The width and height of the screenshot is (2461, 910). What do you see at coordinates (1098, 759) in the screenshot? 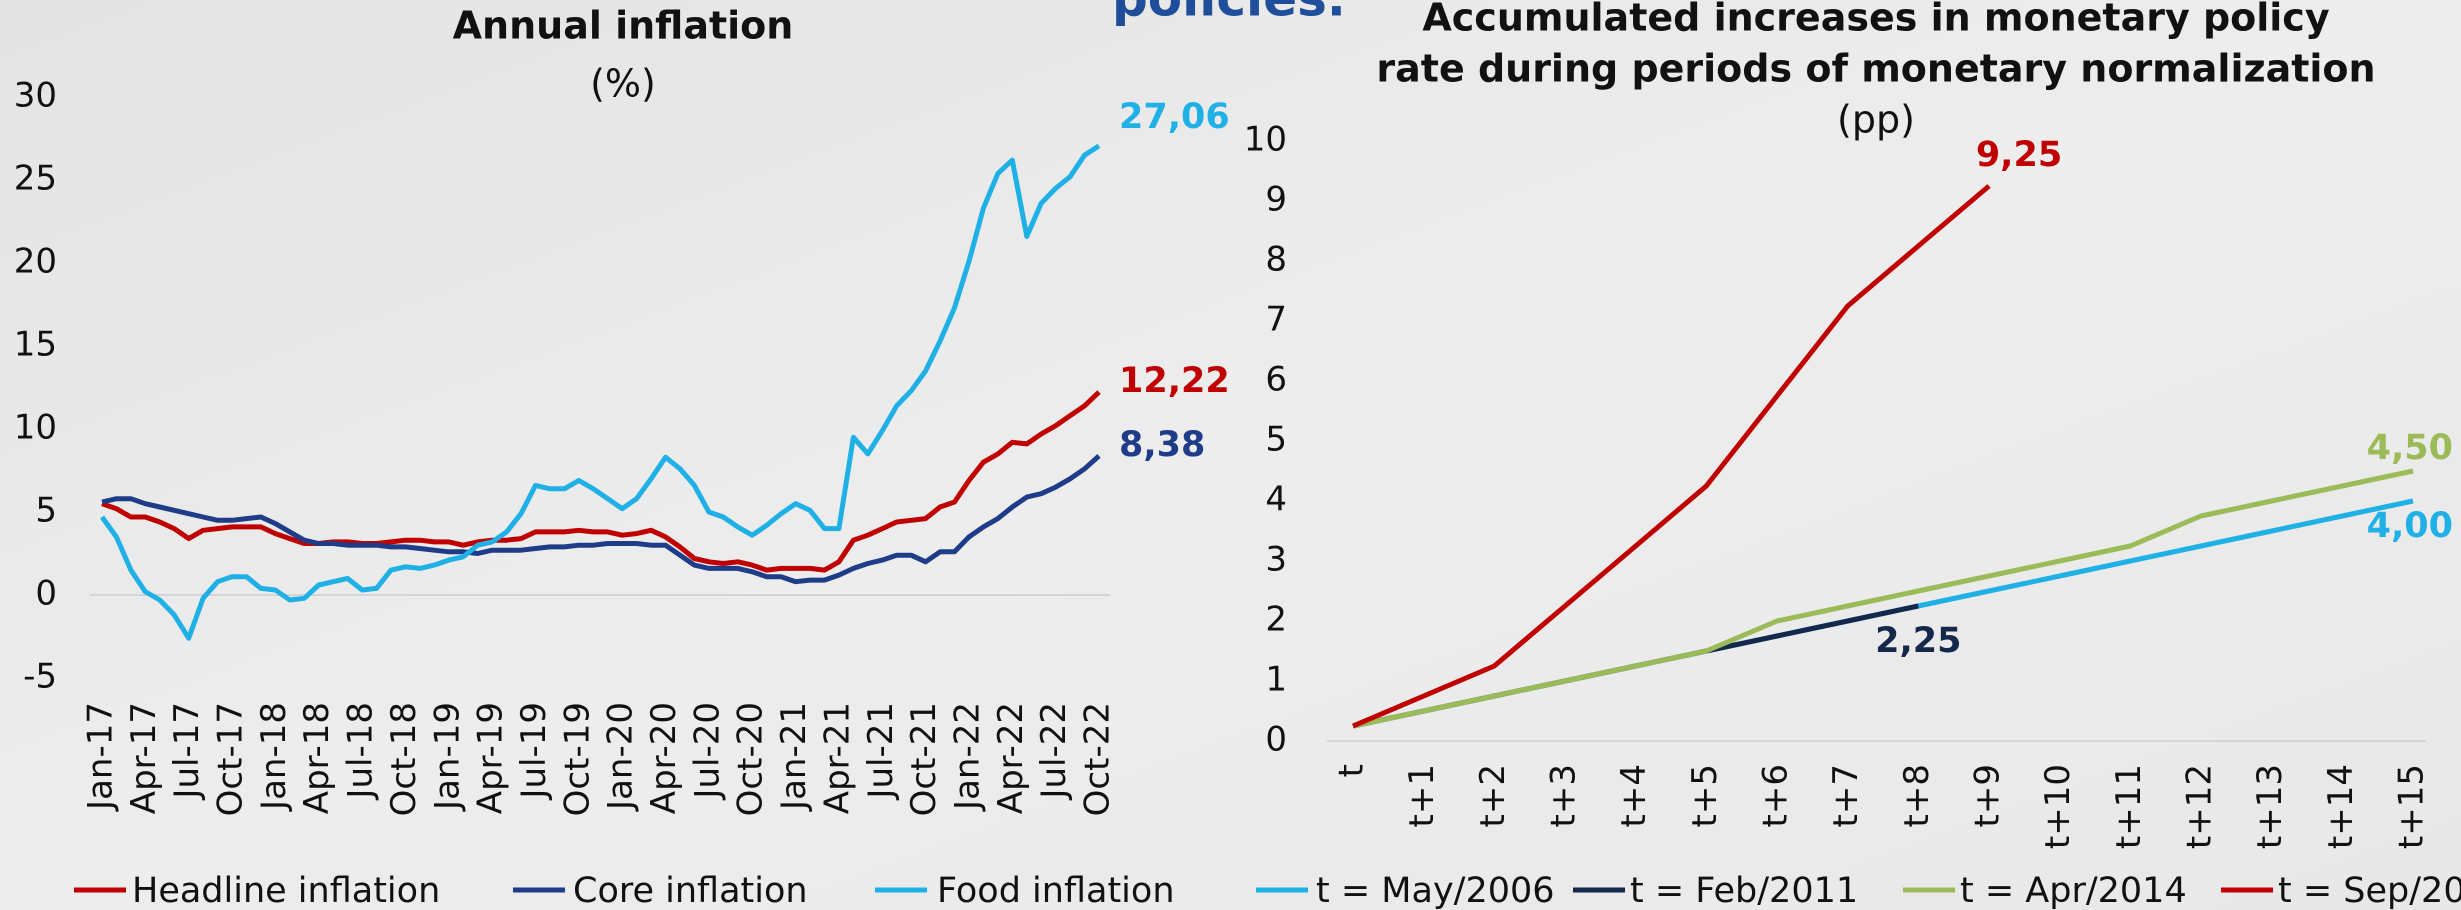
I see `x-tick-label: Oct-22` at bounding box center [1098, 759].